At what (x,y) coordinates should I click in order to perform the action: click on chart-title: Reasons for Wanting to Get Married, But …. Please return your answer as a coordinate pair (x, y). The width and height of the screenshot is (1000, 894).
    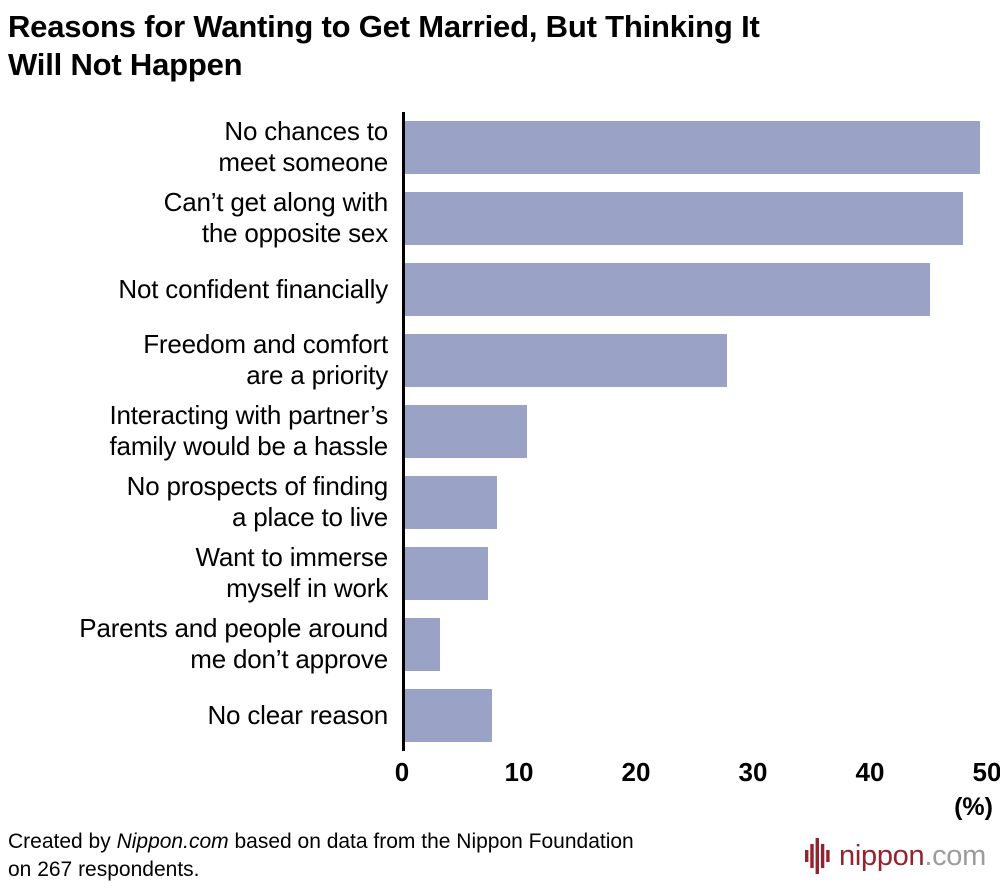
    Looking at the image, I should click on (384, 45).